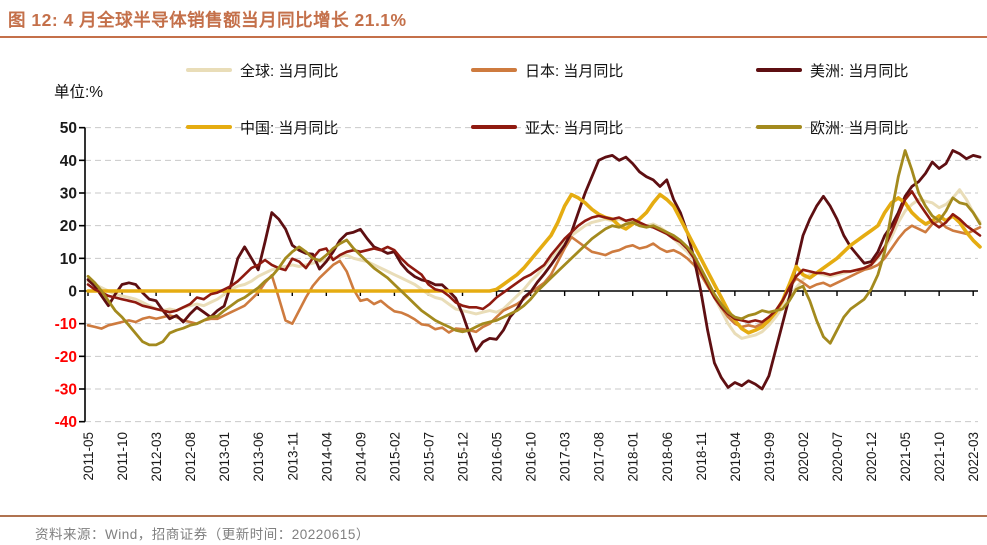 This screenshot has width=987, height=545. What do you see at coordinates (326, 457) in the screenshot?
I see `x-tick-label-2014-04: 2014-04` at bounding box center [326, 457].